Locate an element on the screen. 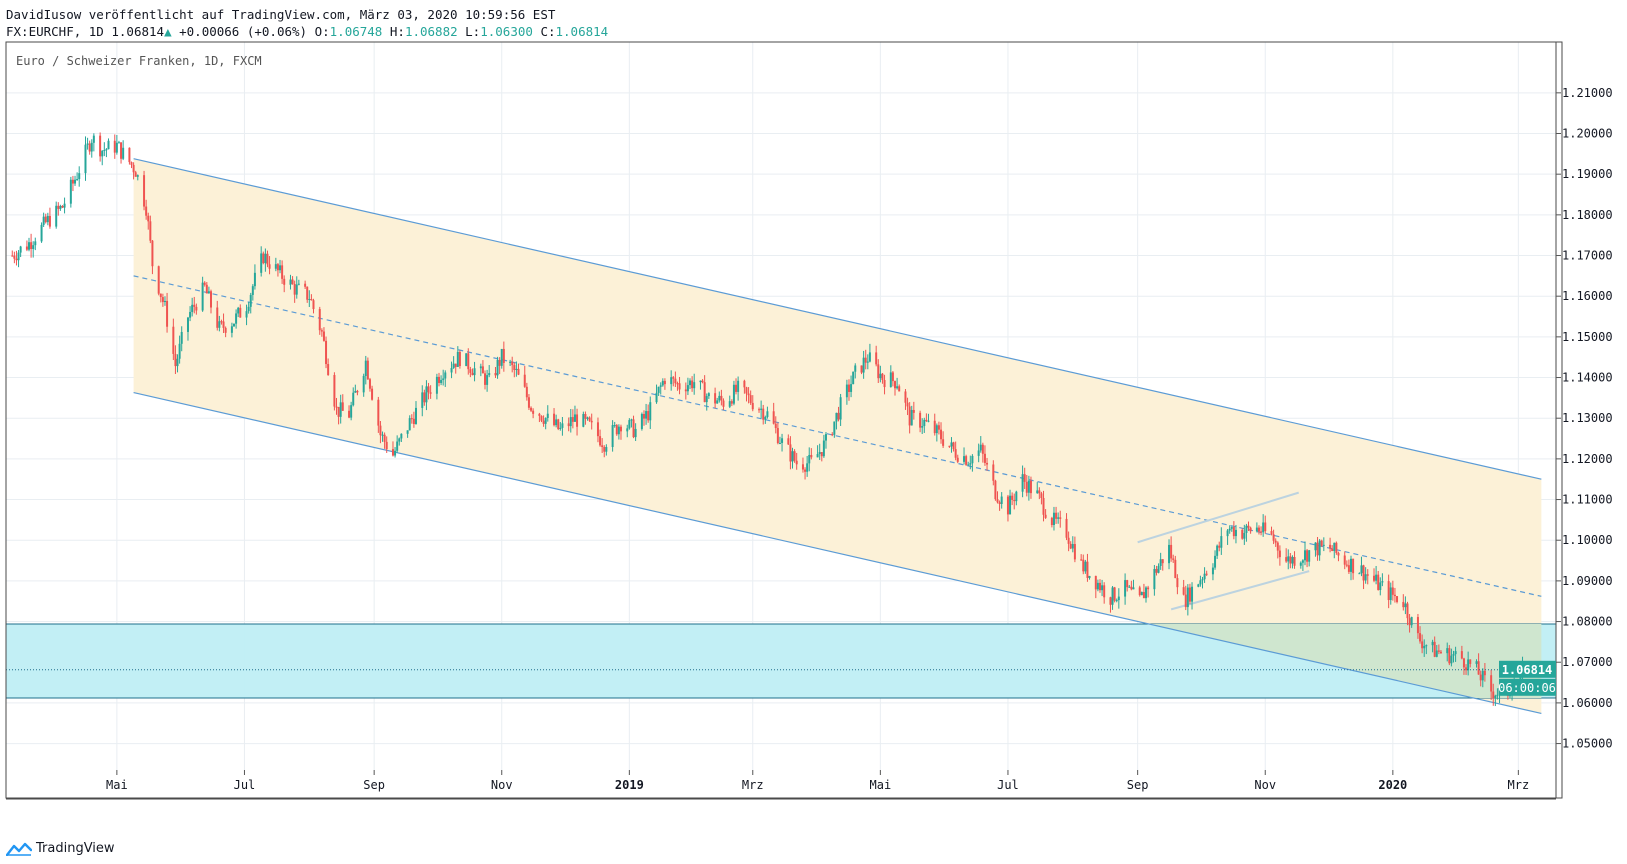 The image size is (1627, 864). close-label: C: is located at coordinates (548, 31).